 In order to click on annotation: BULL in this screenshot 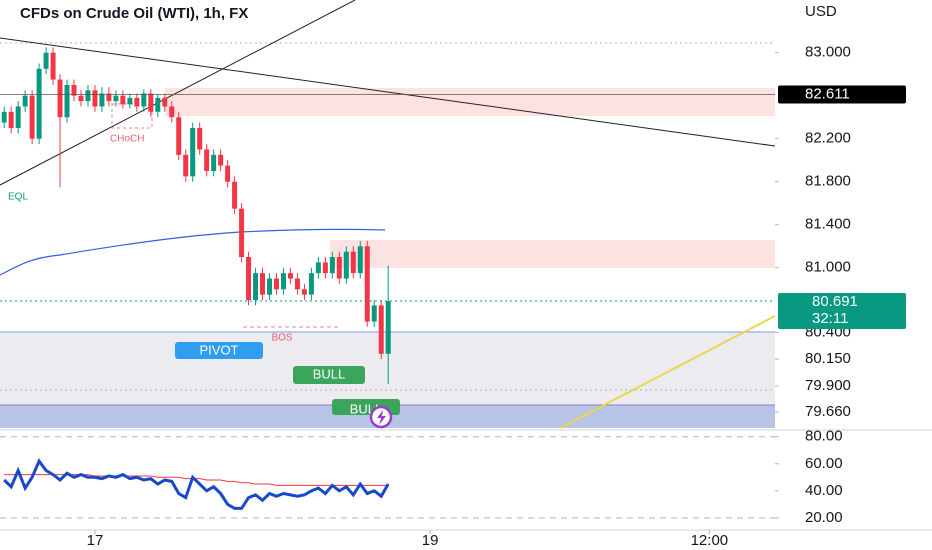, I will do `click(329, 373)`.